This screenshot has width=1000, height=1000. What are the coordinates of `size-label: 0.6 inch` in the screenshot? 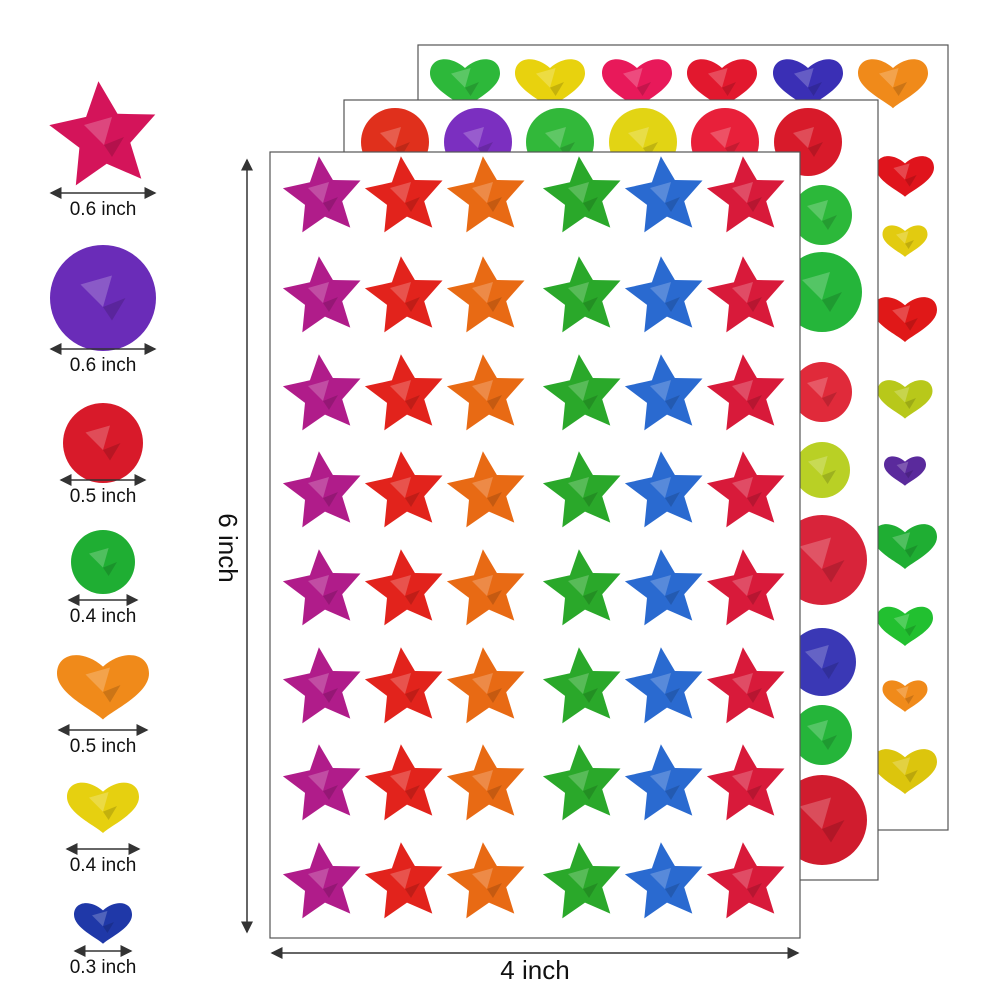 It's located at (103, 365).